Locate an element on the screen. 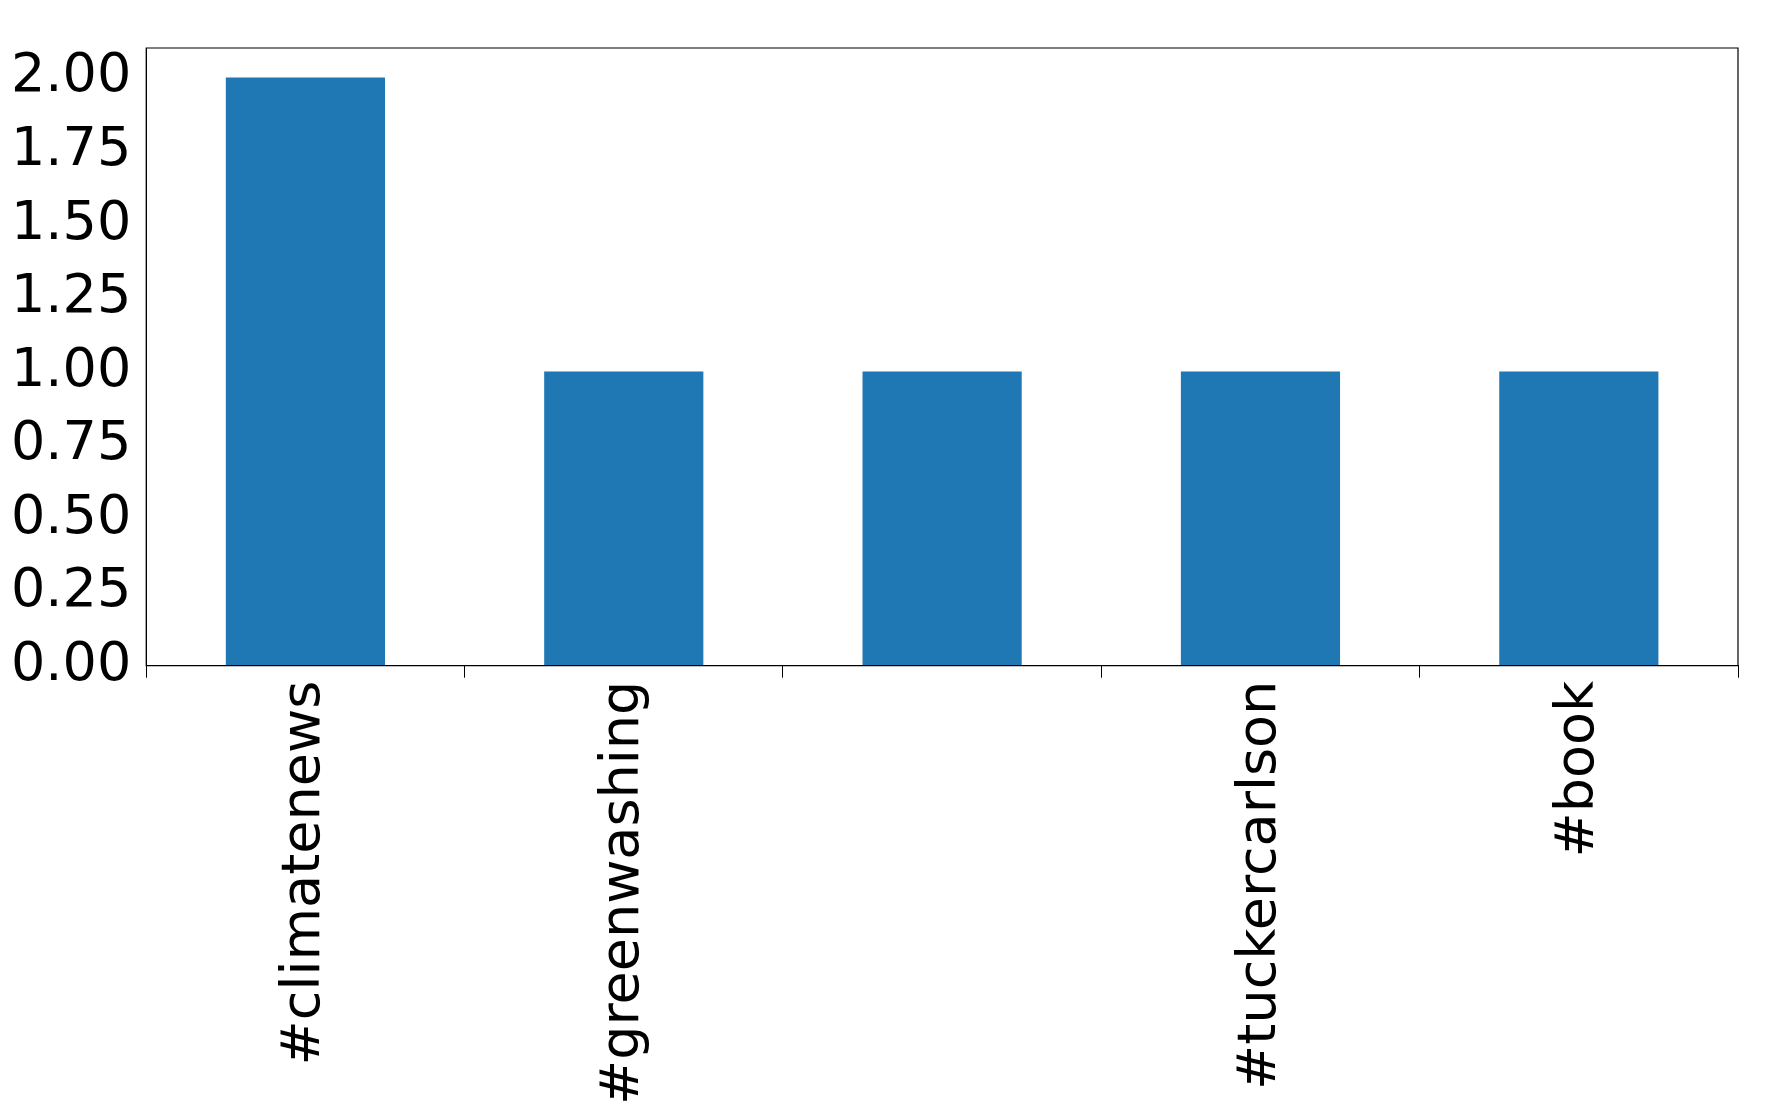  y-tick-label: 0.50 is located at coordinates (71, 514).